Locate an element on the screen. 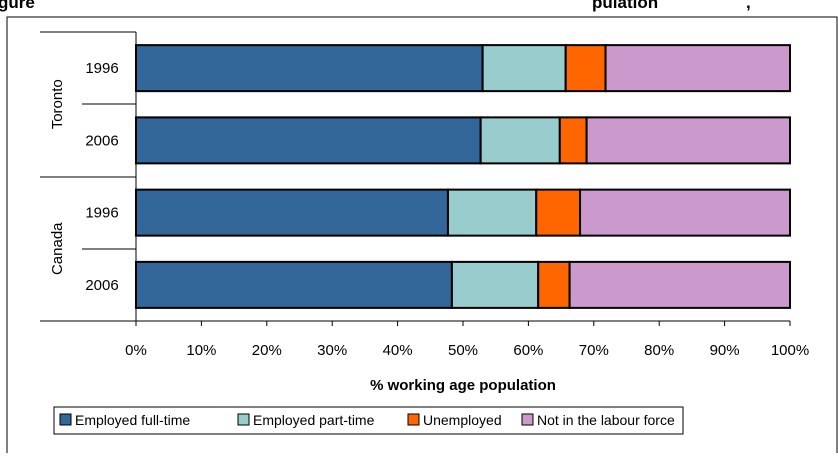  legend-box is located at coordinates (368, 420).